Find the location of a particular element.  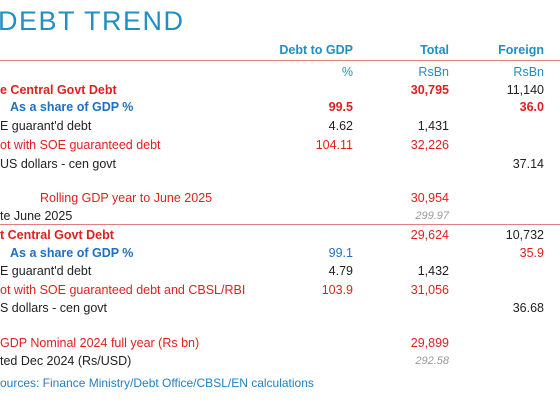

foreign-value: 35.9 is located at coordinates (531, 253).